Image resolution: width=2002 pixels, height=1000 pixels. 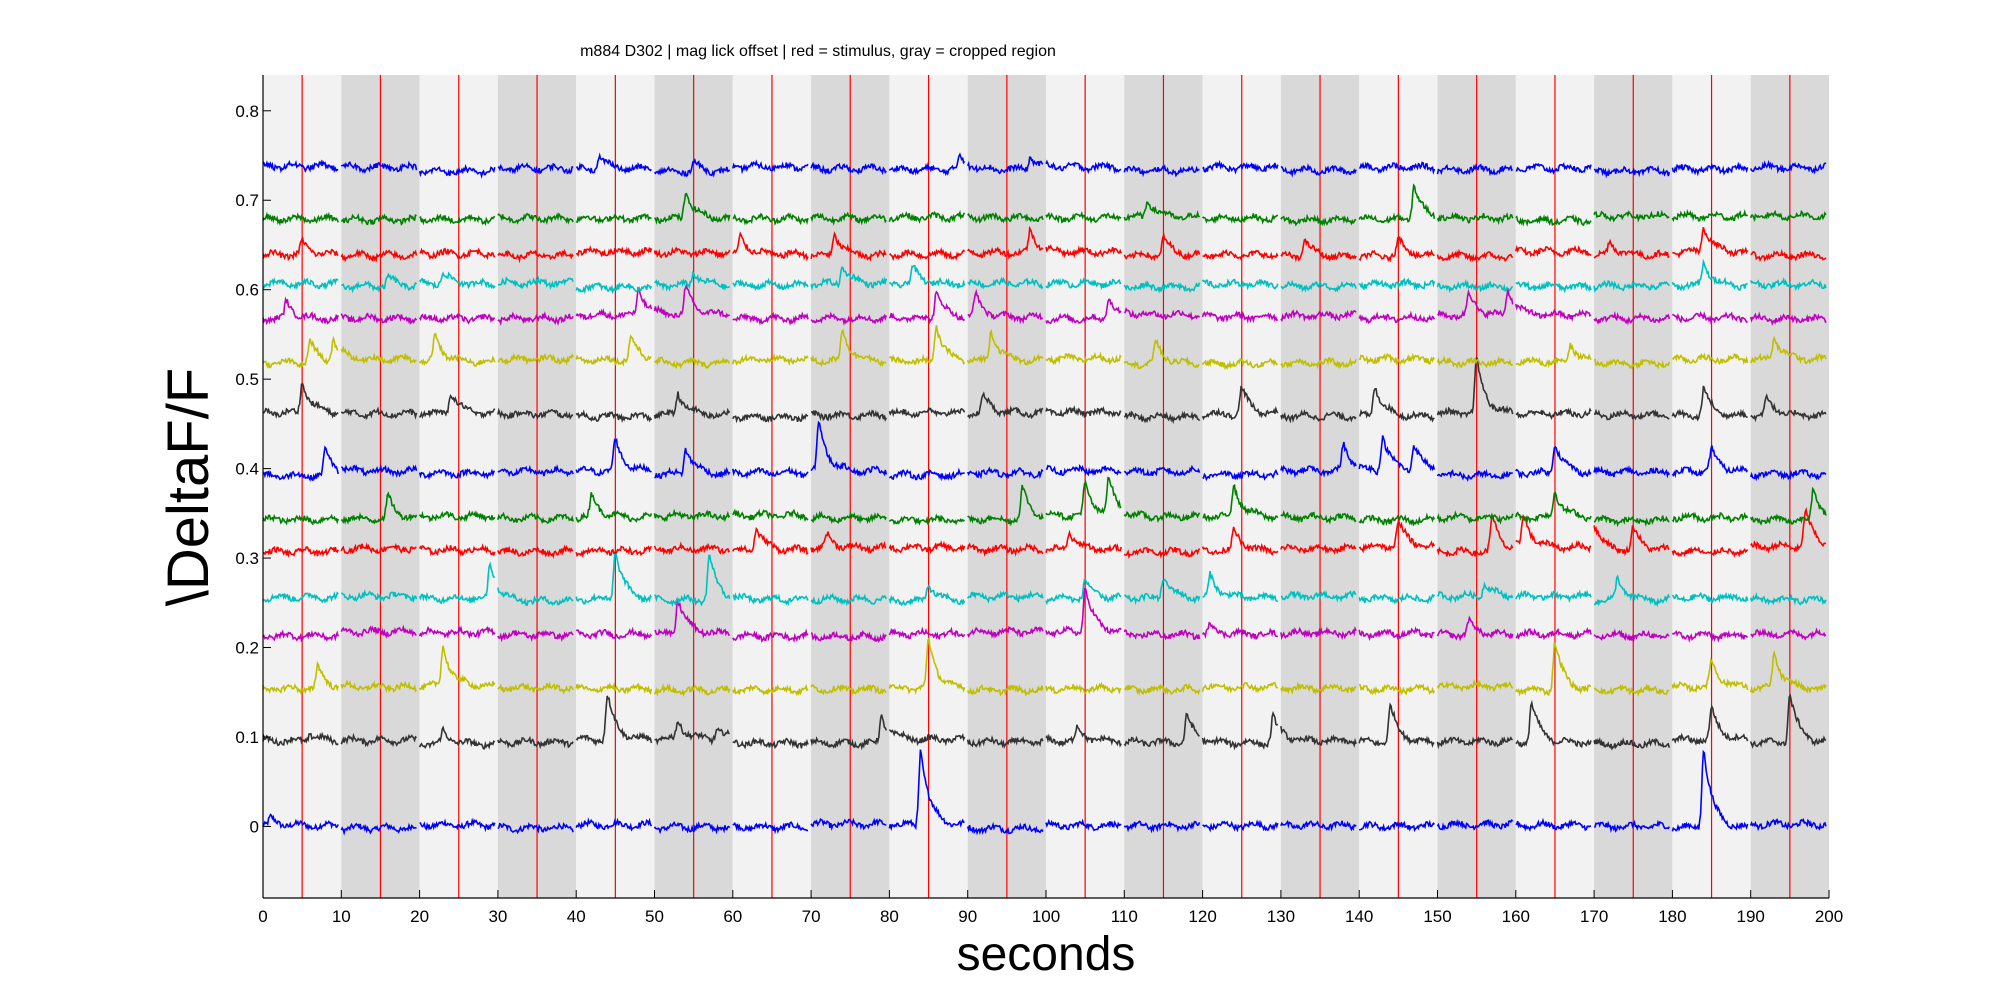 What do you see at coordinates (247, 558) in the screenshot?
I see `y-tick-label: 0.3` at bounding box center [247, 558].